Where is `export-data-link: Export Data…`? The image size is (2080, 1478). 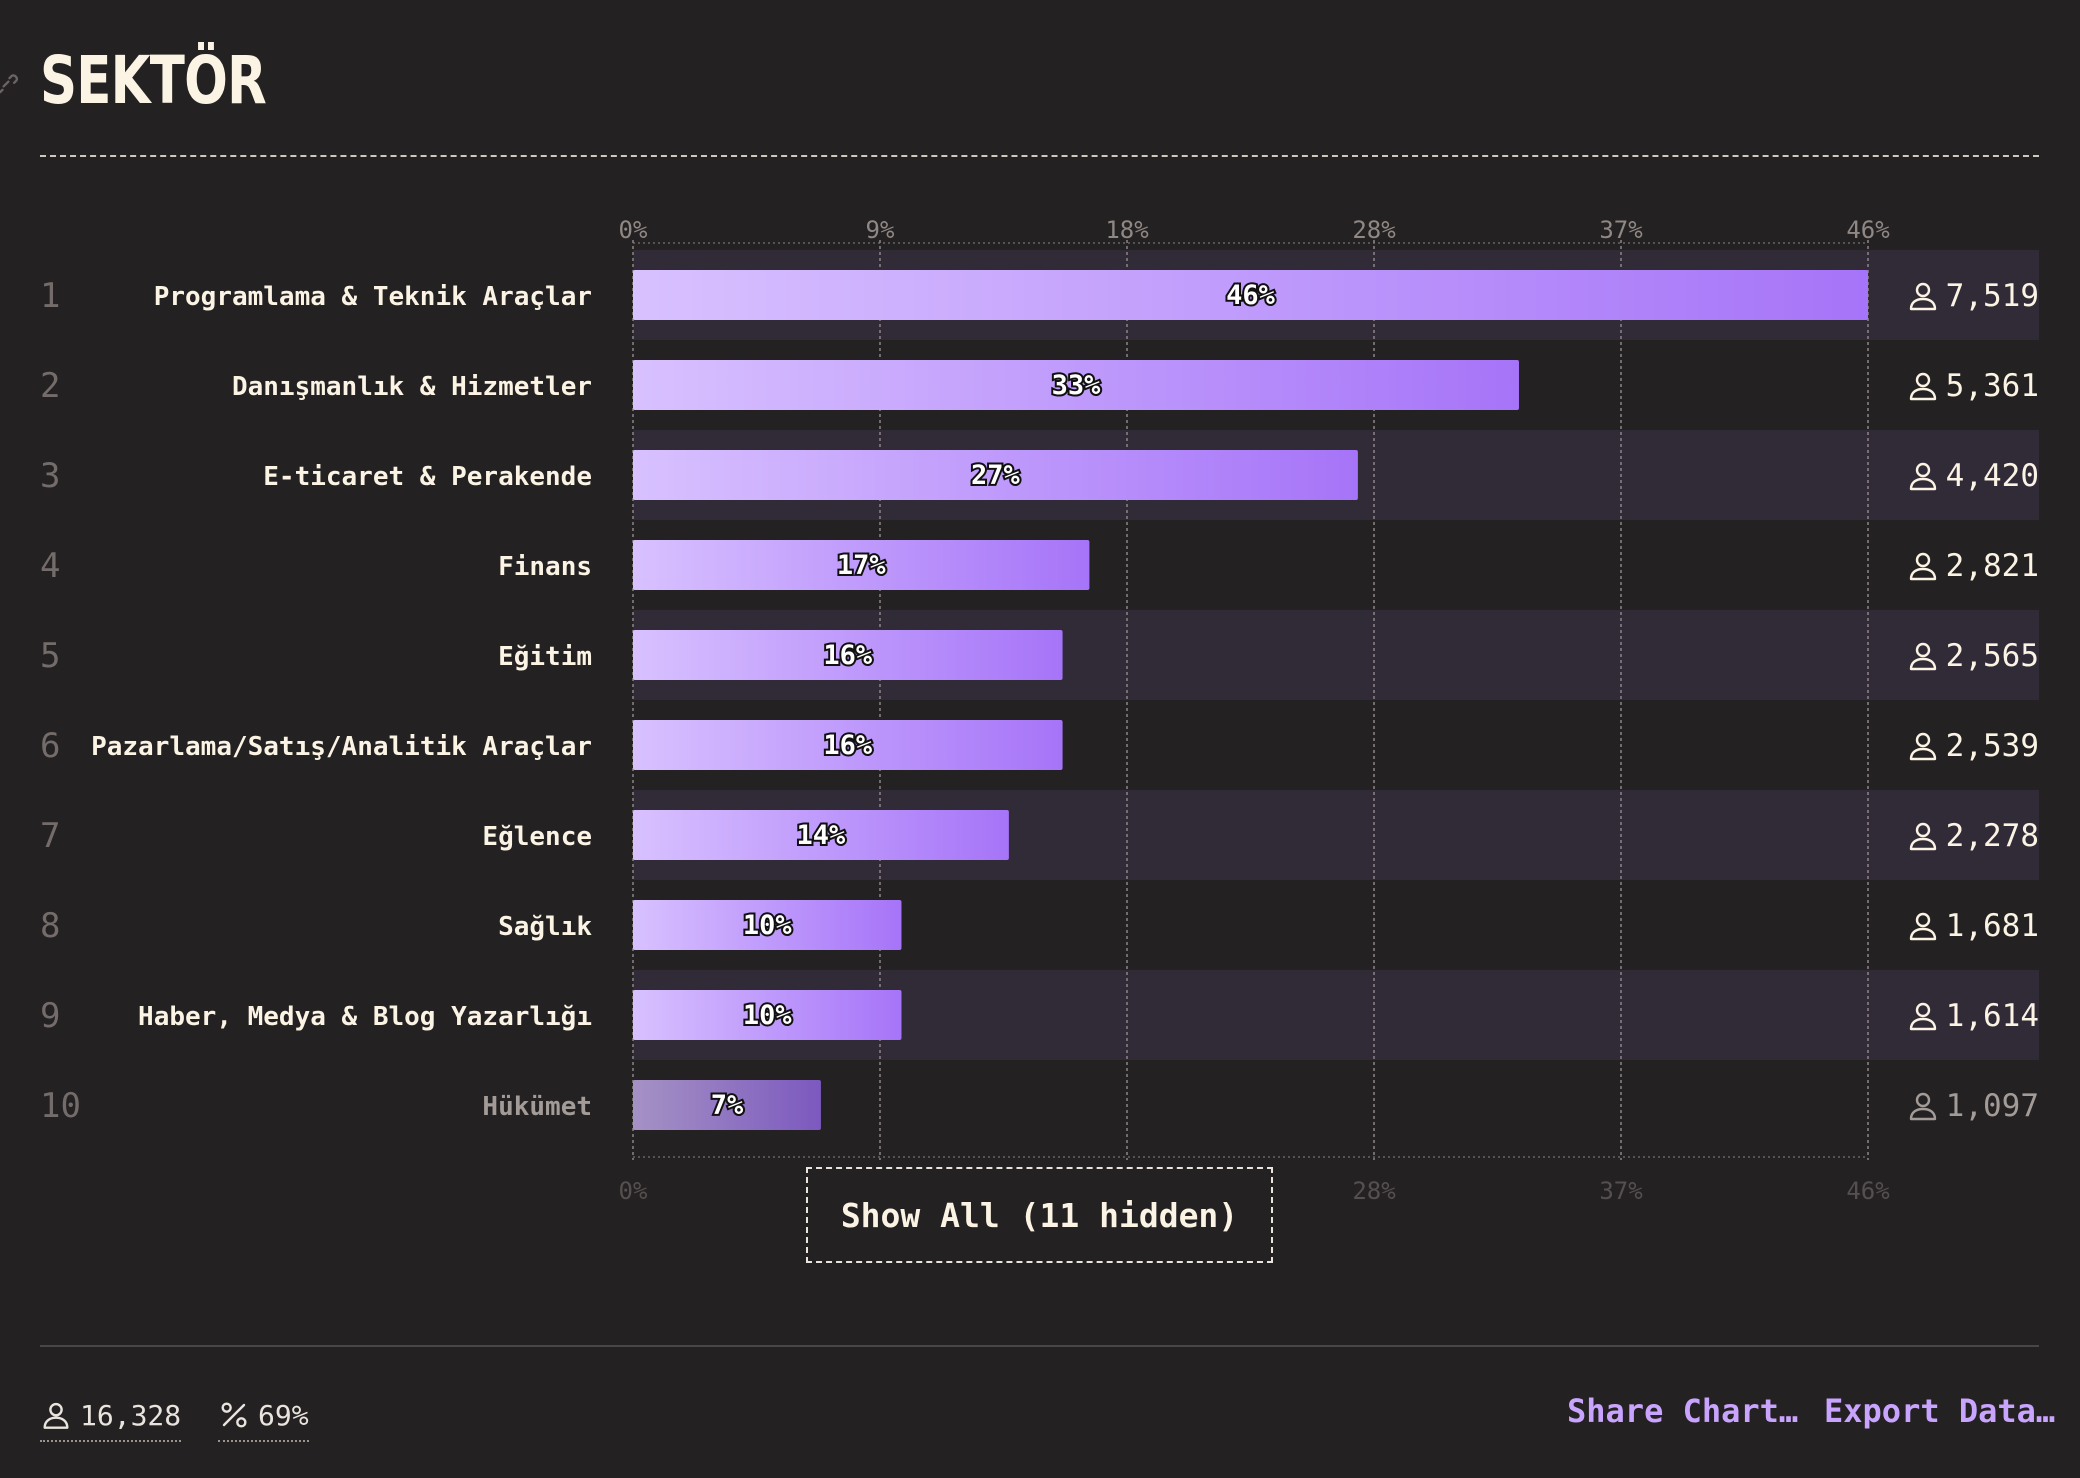 export-data-link: Export Data… is located at coordinates (1940, 1411).